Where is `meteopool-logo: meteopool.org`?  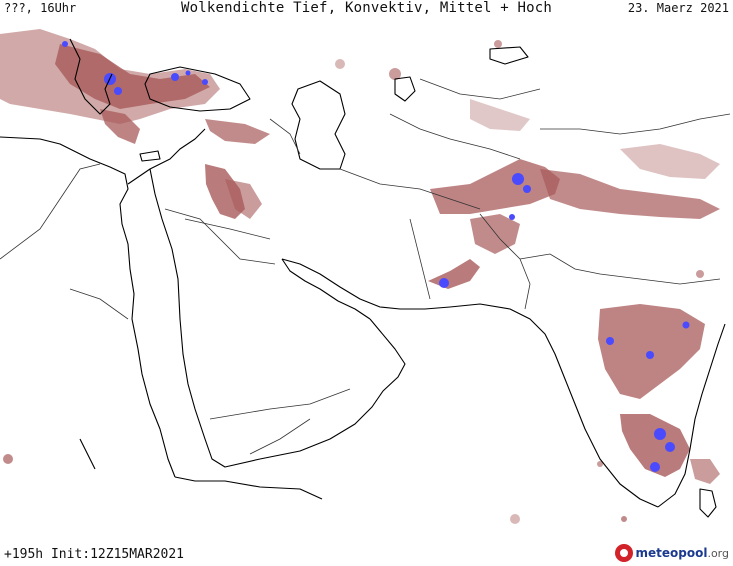
meteopool-logo: meteopool.org is located at coordinates (671, 553).